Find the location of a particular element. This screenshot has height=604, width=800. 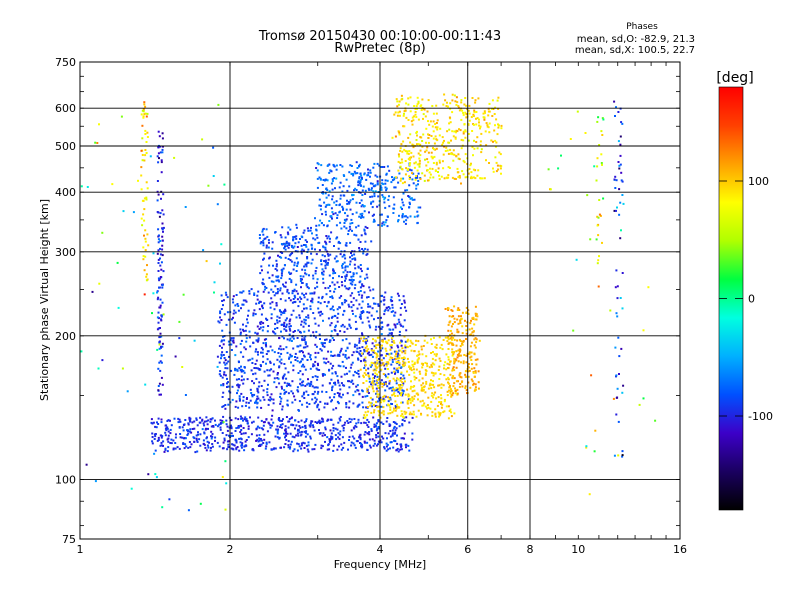

y-tick-label: 75 is located at coordinates (69, 539).